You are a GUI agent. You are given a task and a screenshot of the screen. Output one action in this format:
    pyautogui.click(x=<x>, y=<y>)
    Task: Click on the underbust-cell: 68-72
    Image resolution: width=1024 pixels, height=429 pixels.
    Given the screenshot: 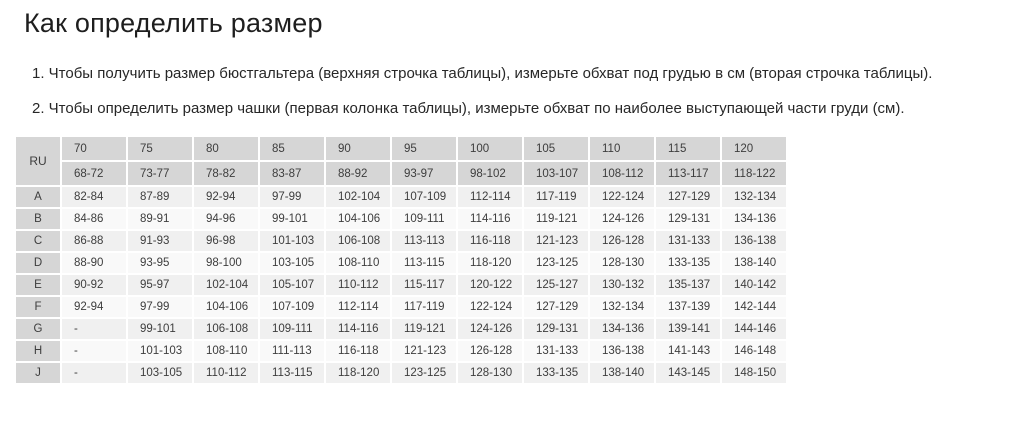 What is the action you would take?
    pyautogui.click(x=94, y=173)
    